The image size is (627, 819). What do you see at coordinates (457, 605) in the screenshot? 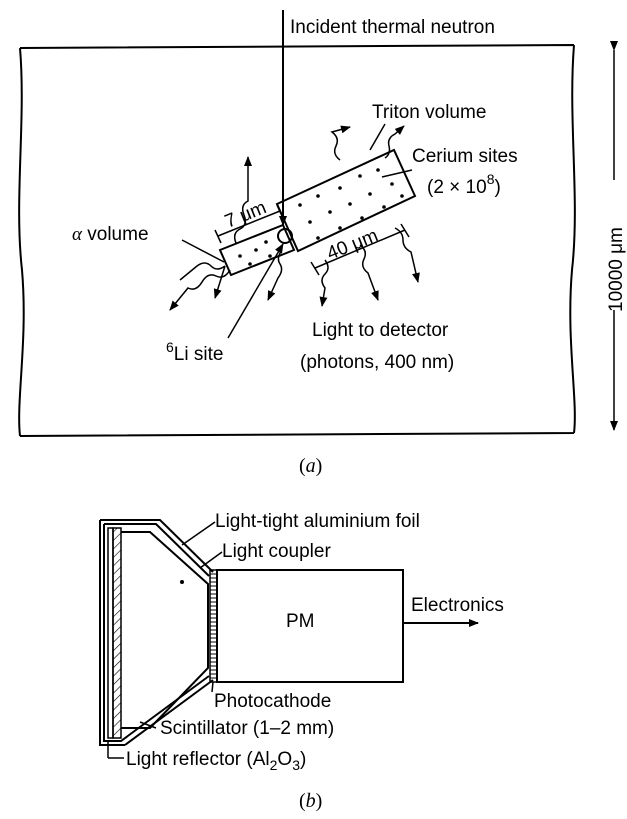
I see `electronics-label: Electronics` at bounding box center [457, 605].